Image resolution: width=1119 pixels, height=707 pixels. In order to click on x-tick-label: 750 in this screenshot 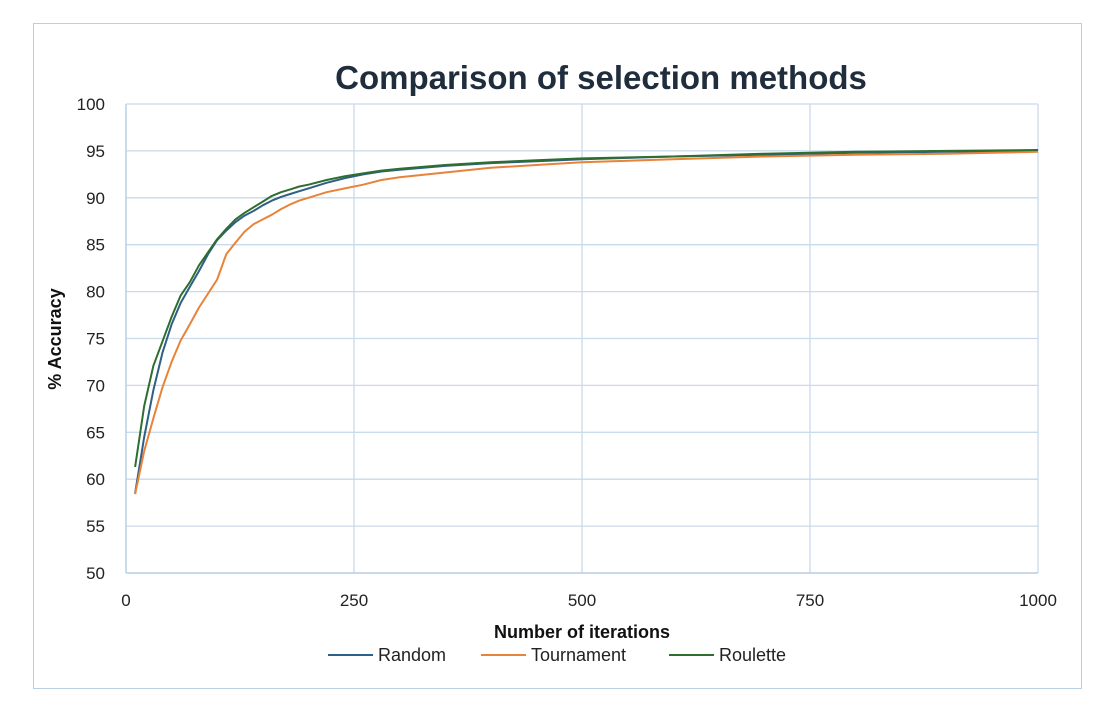, I will do `click(810, 600)`.